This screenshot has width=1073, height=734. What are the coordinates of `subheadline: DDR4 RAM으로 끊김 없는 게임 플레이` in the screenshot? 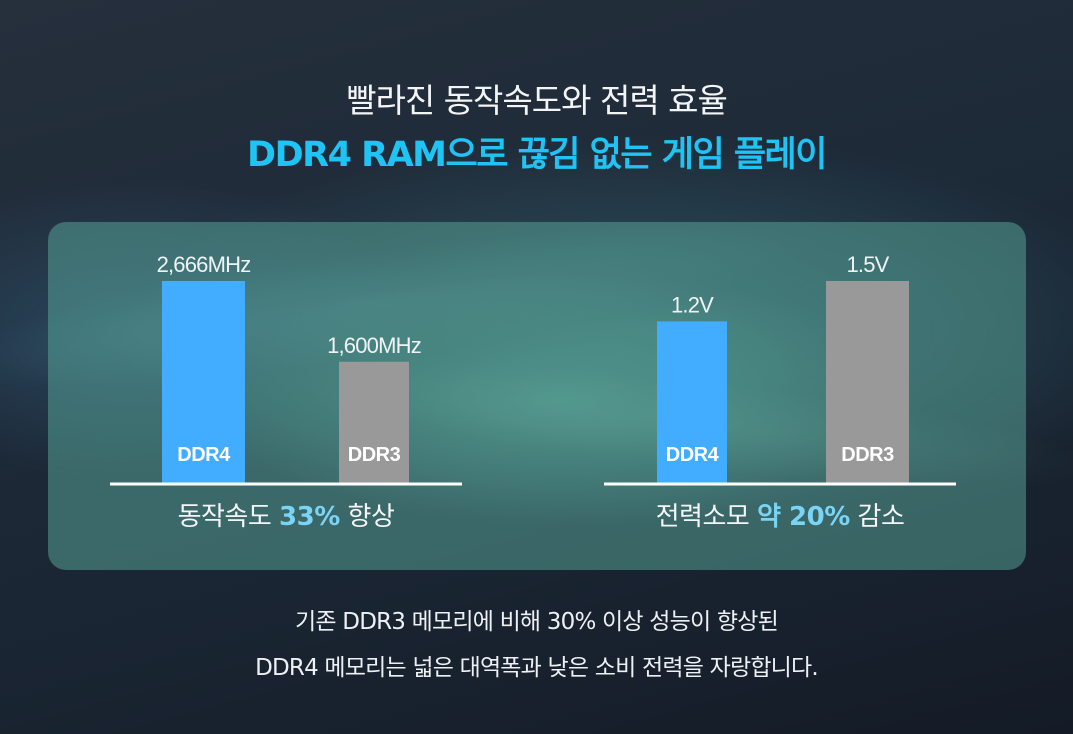 It's located at (537, 155).